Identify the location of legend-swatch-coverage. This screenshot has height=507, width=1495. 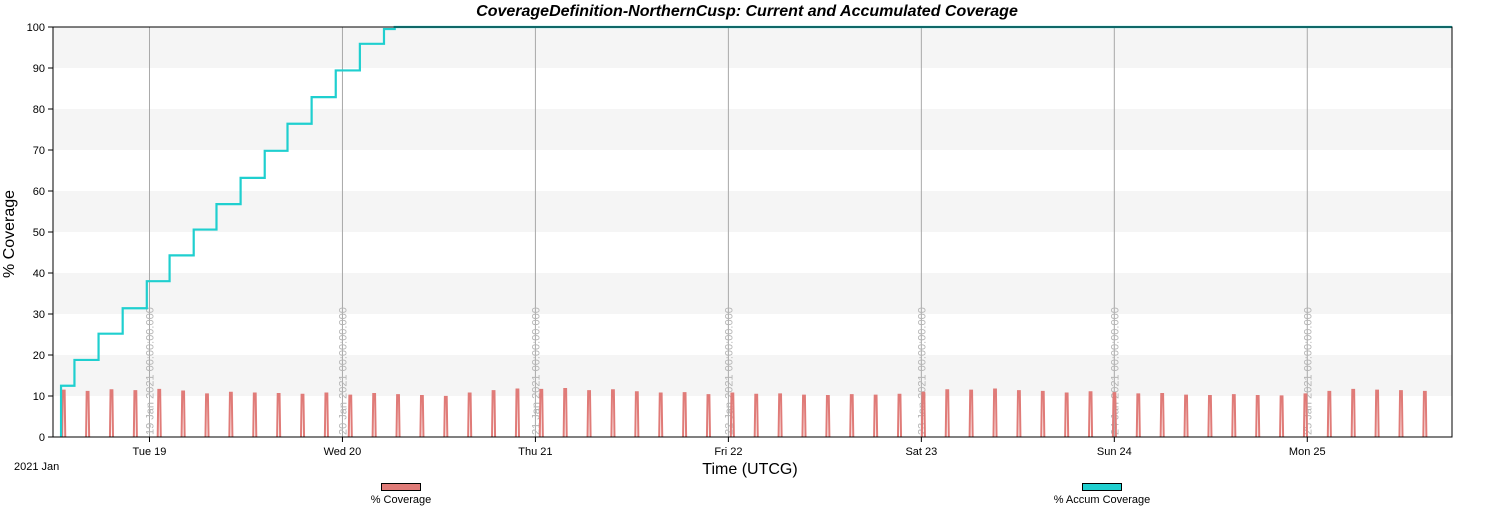
(401, 487).